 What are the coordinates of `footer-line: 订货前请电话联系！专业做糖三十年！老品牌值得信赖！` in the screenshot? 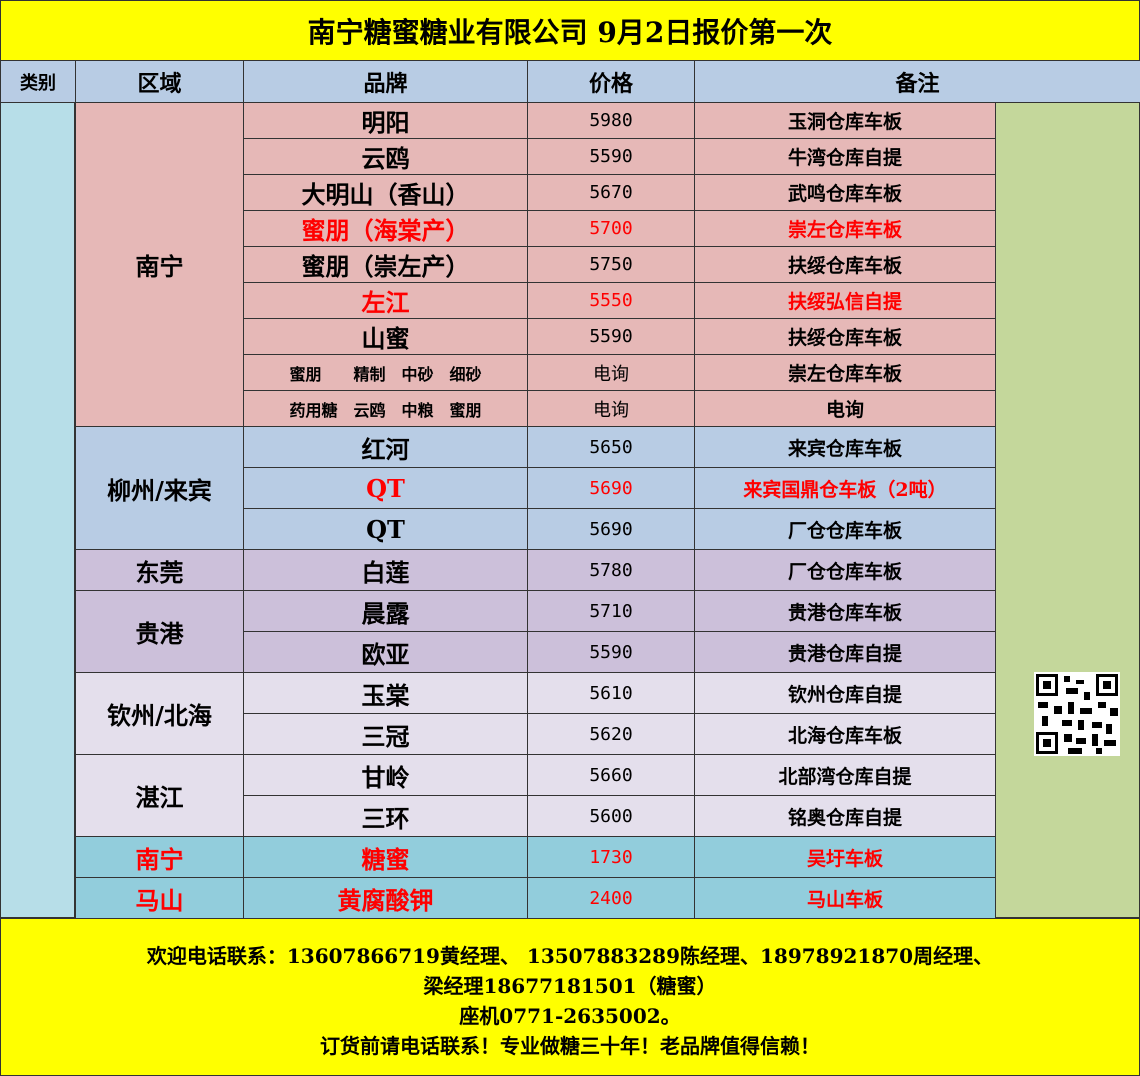 It's located at (570, 1046).